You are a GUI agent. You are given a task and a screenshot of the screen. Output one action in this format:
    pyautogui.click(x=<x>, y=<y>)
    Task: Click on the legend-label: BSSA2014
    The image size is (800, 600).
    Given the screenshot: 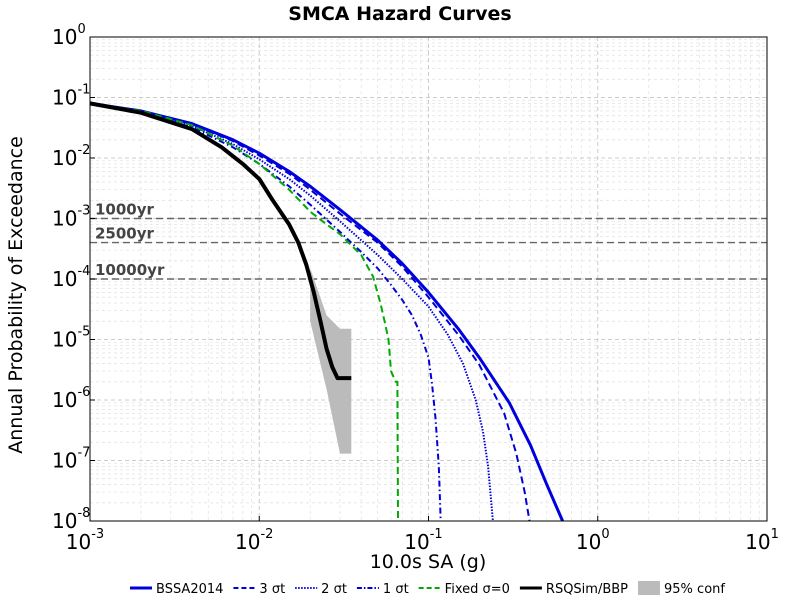 What is the action you would take?
    pyautogui.click(x=189, y=589)
    